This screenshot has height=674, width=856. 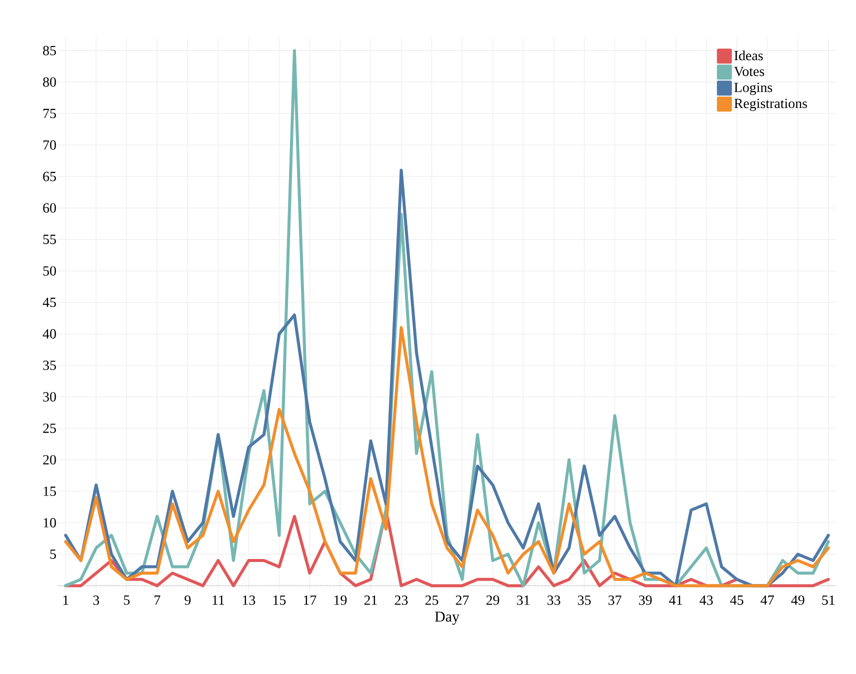 What do you see at coordinates (49, 459) in the screenshot?
I see `y-tick-label: 20` at bounding box center [49, 459].